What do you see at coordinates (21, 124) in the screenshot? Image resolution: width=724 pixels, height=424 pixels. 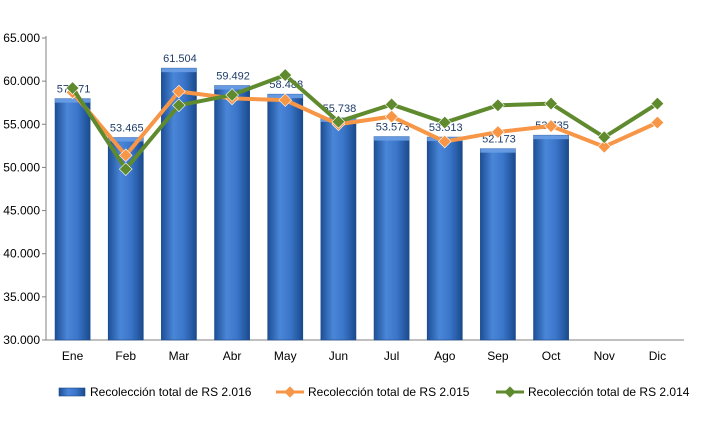 I see `y-tick-label: 55.000` at bounding box center [21, 124].